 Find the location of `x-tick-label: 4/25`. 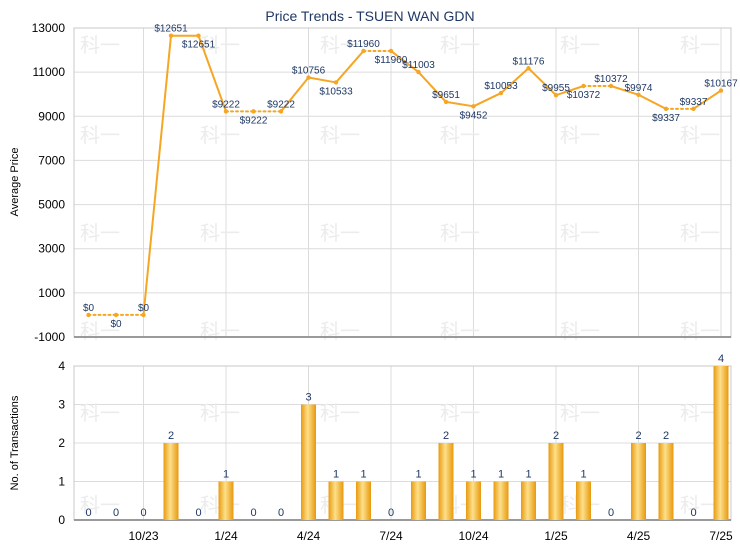

x-tick-label: 4/25 is located at coordinates (639, 536).